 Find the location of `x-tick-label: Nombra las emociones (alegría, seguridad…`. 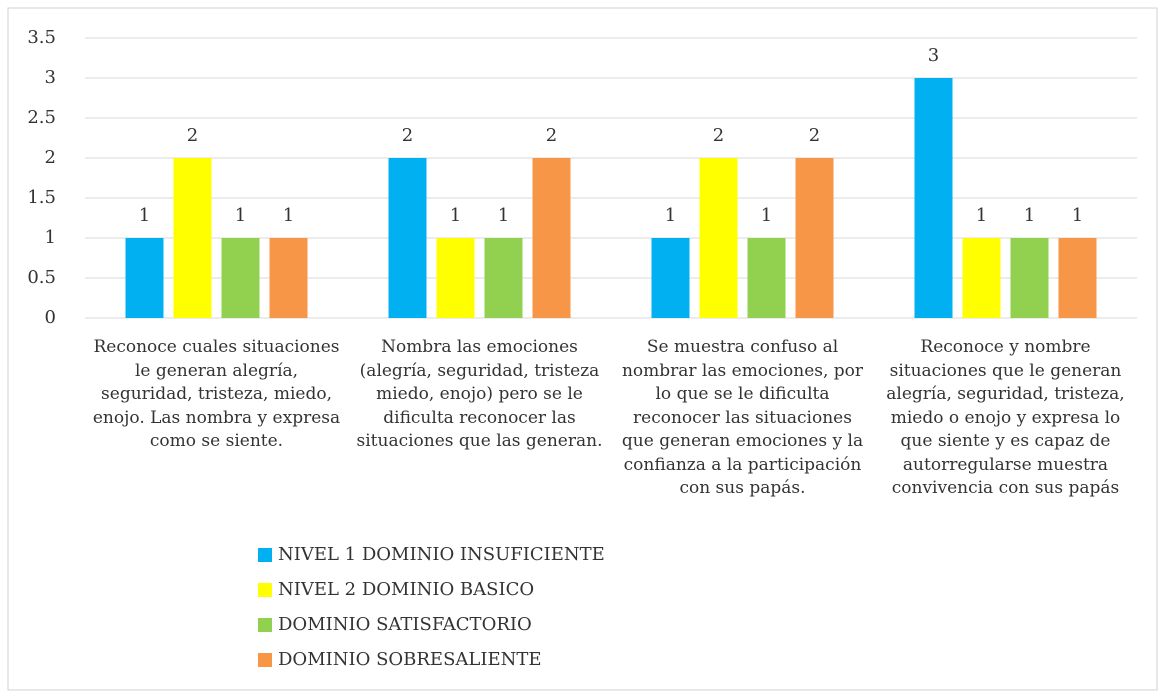

x-tick-label: Nombra las emociones (alegría, seguridad… is located at coordinates (479, 394).